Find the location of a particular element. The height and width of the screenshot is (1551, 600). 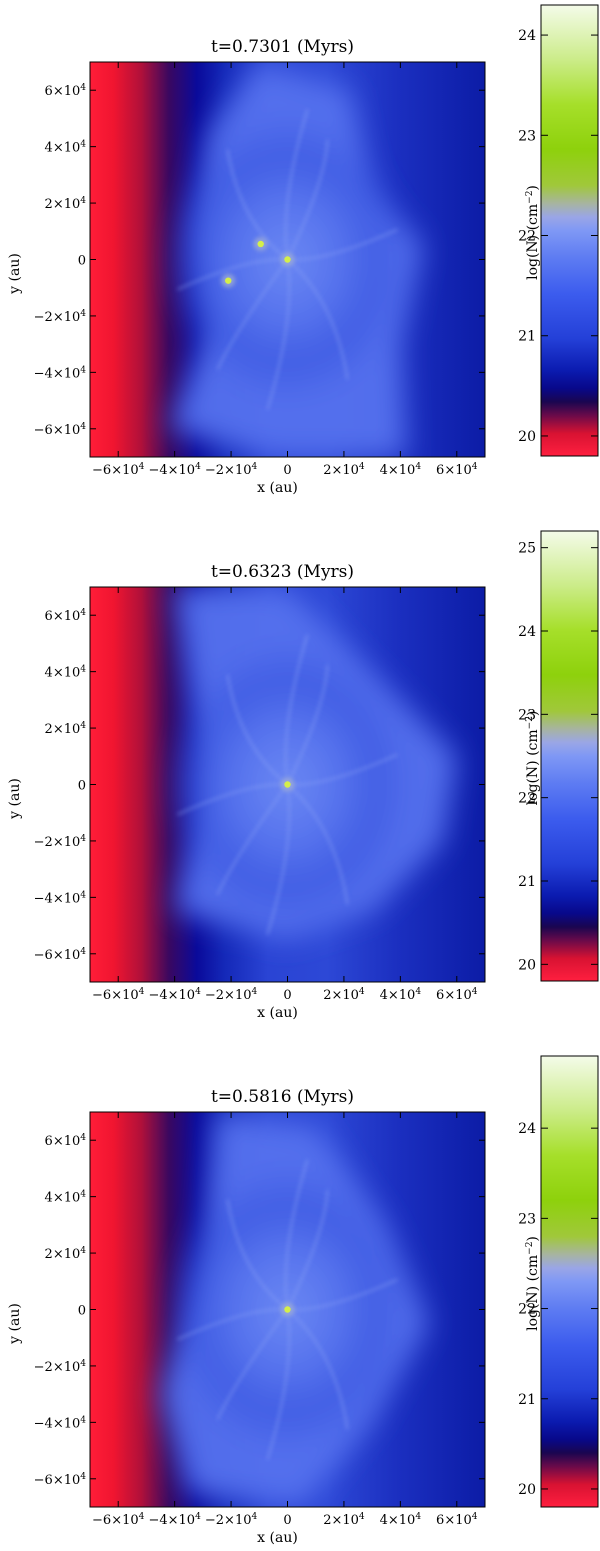

panel-title: t=0.5816 (Myrs) is located at coordinates (282, 1097).